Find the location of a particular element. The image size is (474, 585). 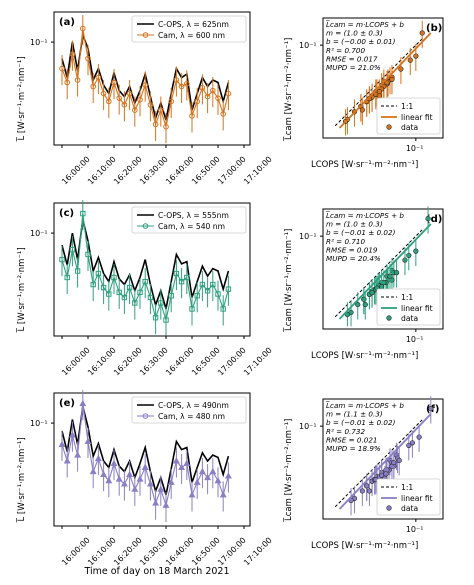

time-axis-title: Time of day on 18 March 2021 is located at coordinates (157, 571).